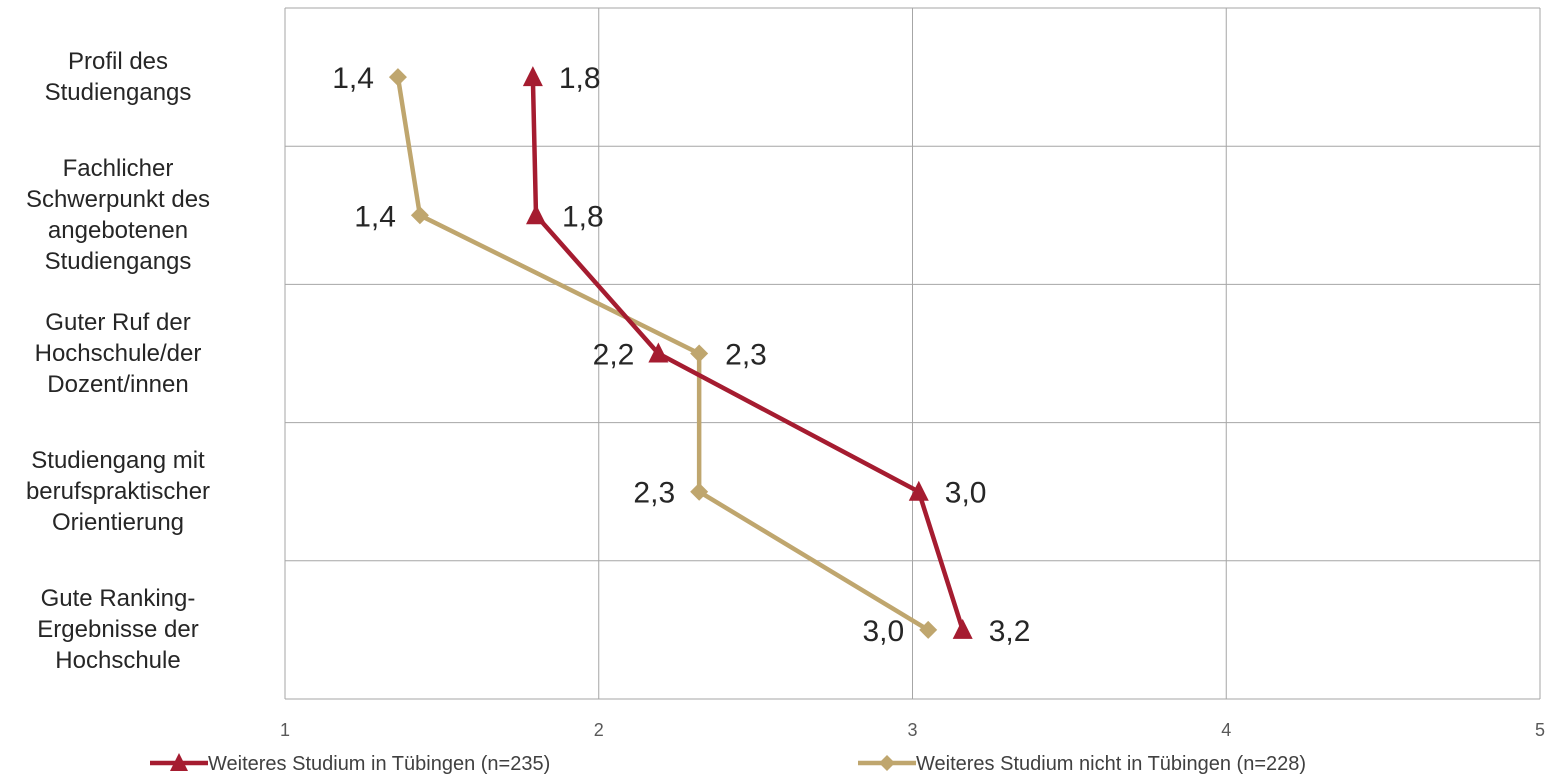  I want to click on category-label-line: Dozent/innen, so click(118, 384).